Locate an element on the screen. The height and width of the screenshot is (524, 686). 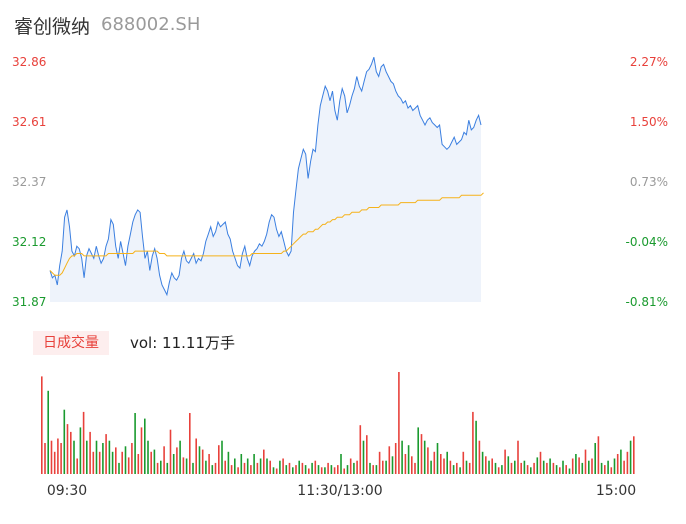
time-tick-label: 11:30/13:00 is located at coordinates (339, 491).